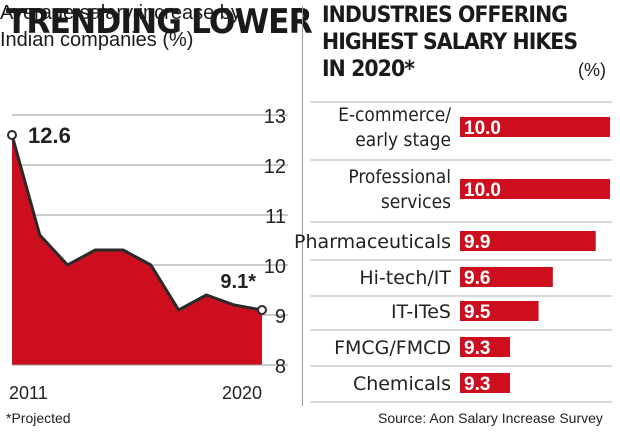 The image size is (620, 432). Describe the element at coordinates (399, 189) in the screenshot. I see `category-label: Professional services` at that location.